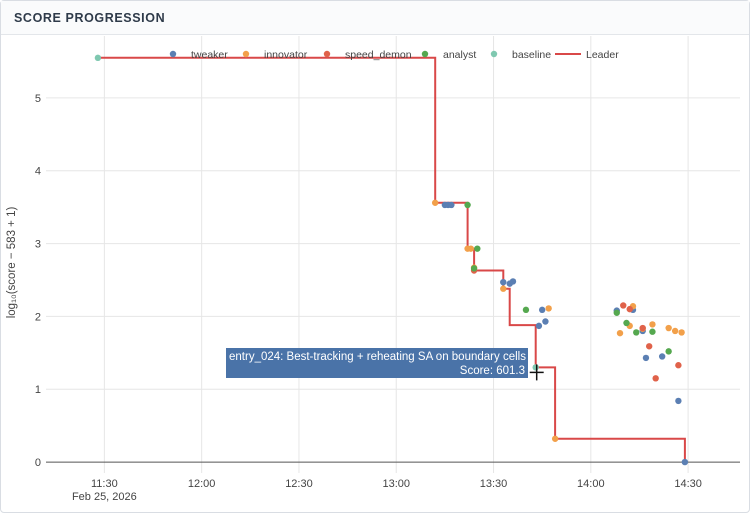 The height and width of the screenshot is (513, 750). Describe the element at coordinates (104, 497) in the screenshot. I see `x-axis-date-label: Feb 25, 2026` at that location.